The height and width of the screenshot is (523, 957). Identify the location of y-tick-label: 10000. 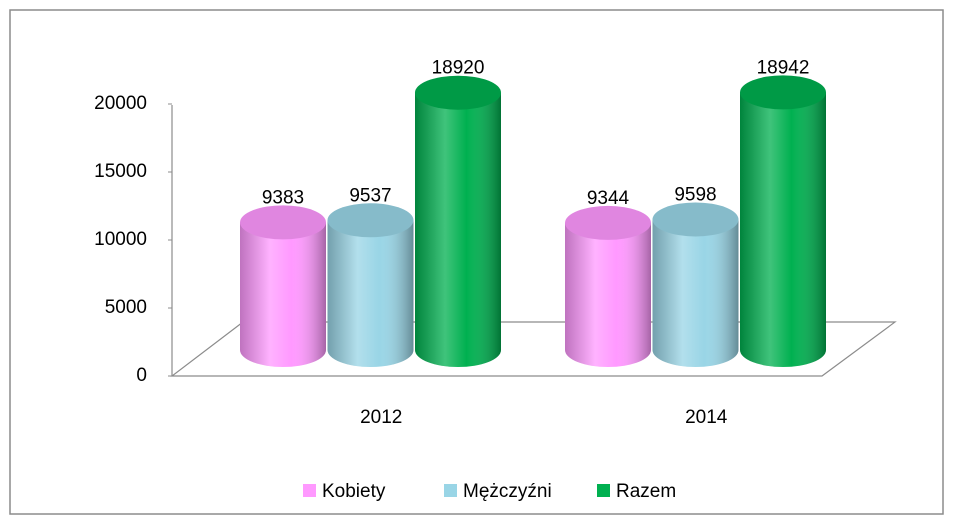
(120, 239).